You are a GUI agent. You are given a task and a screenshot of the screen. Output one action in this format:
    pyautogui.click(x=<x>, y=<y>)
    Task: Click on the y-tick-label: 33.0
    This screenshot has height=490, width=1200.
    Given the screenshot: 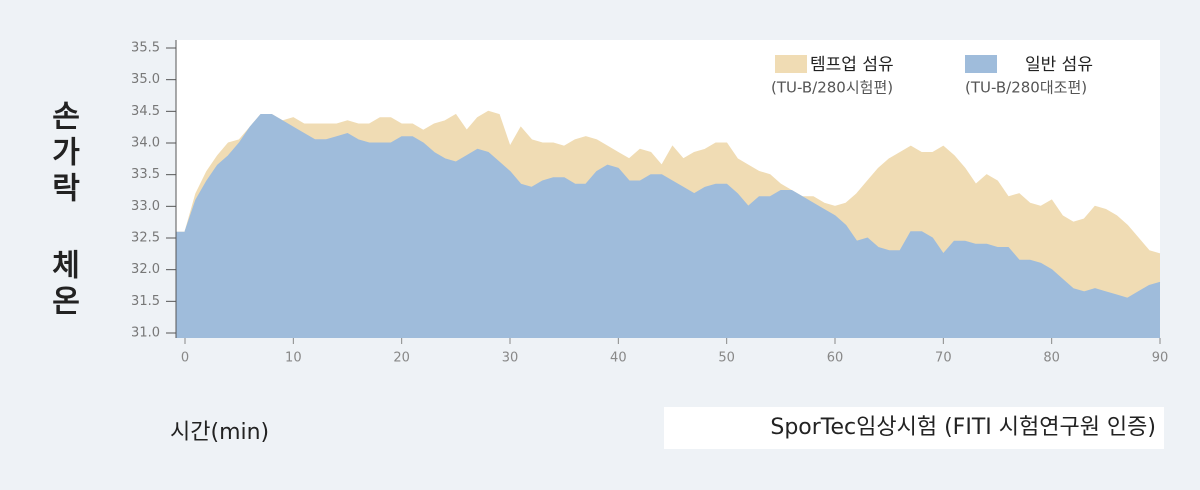 What is the action you would take?
    pyautogui.click(x=145, y=206)
    